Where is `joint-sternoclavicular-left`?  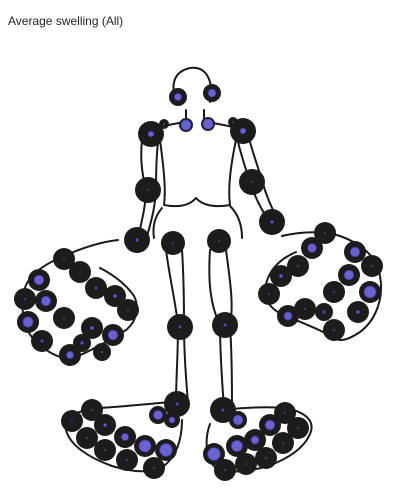 joint-sternoclavicular-left is located at coordinates (208, 124).